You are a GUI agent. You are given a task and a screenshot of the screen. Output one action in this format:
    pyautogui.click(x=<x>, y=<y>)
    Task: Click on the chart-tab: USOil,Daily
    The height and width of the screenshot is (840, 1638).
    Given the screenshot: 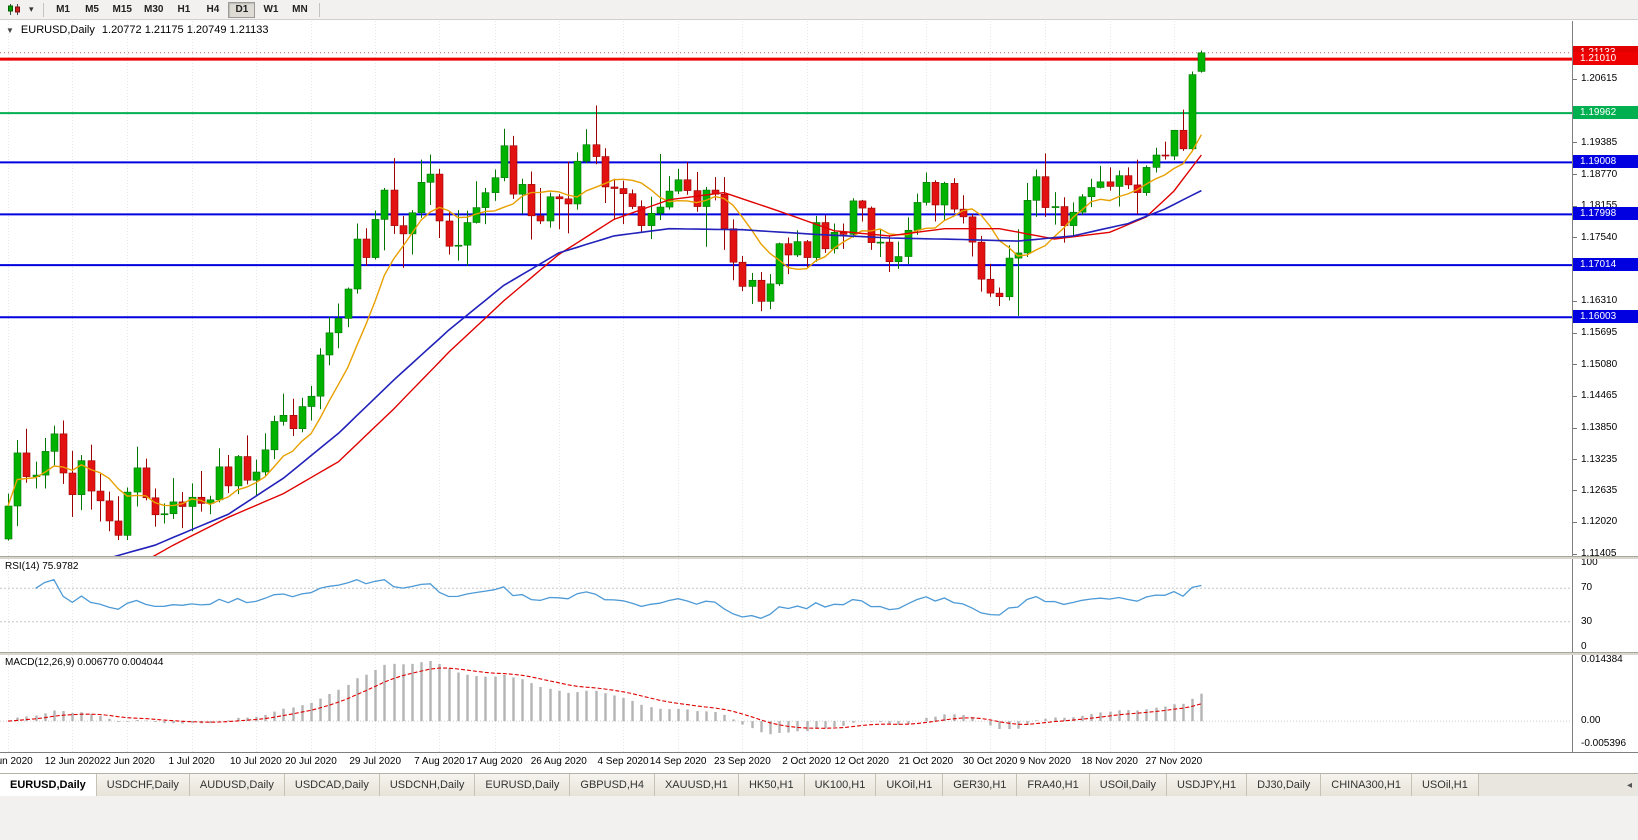 What is the action you would take?
    pyautogui.click(x=1128, y=785)
    